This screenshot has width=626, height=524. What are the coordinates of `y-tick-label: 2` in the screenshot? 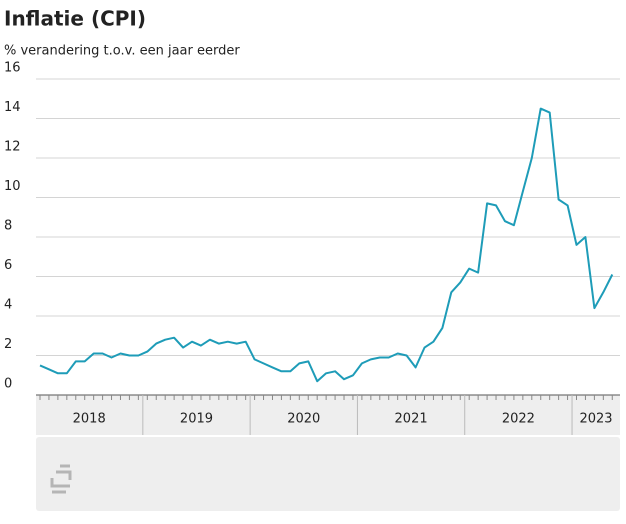 It's located at (8, 344).